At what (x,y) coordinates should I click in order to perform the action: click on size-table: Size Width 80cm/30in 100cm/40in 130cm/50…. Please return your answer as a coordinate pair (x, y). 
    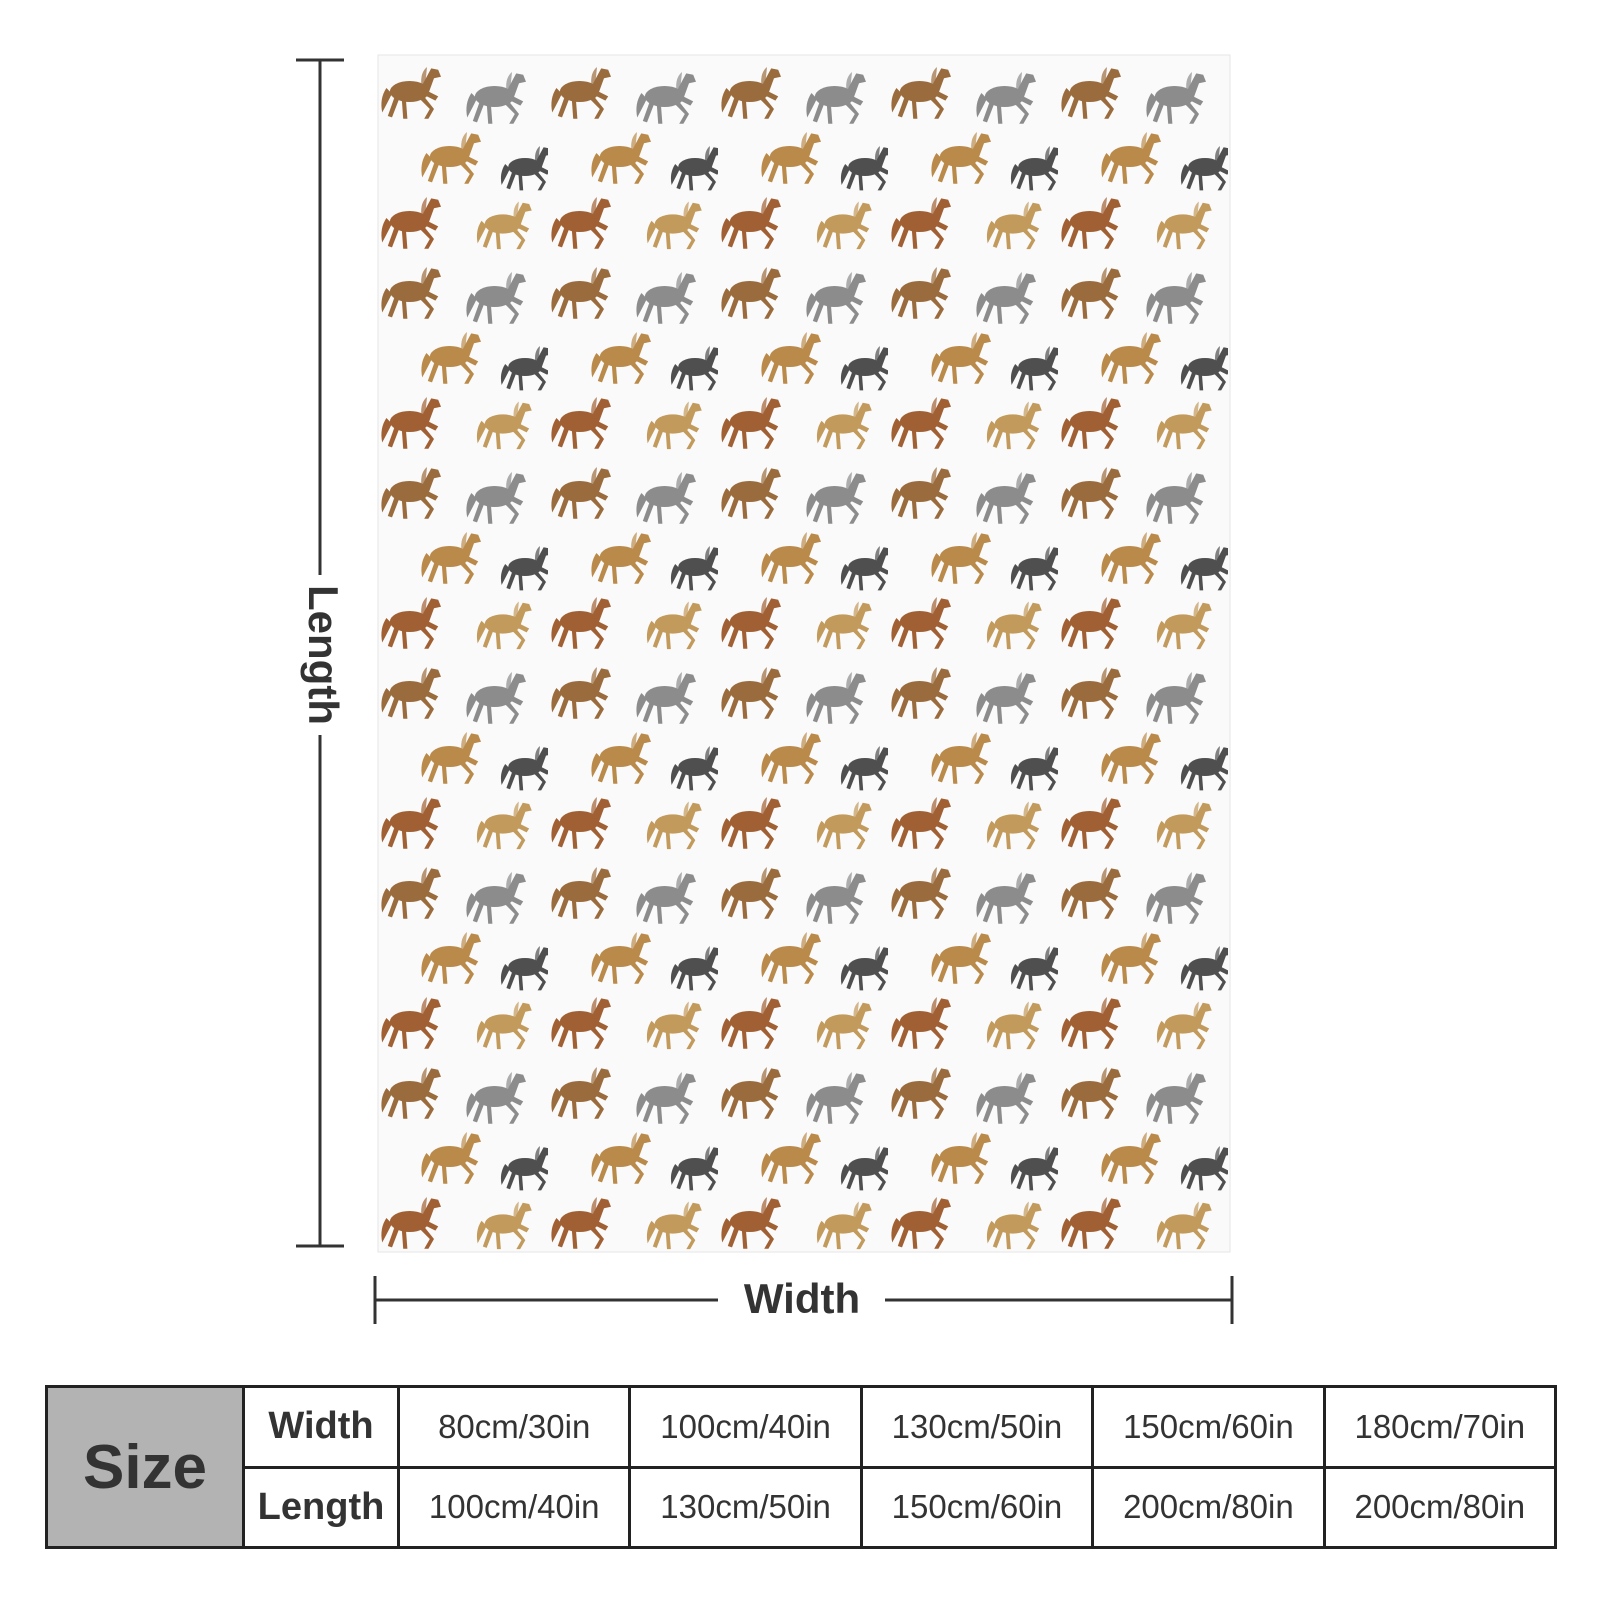
    Looking at the image, I should click on (801, 1467).